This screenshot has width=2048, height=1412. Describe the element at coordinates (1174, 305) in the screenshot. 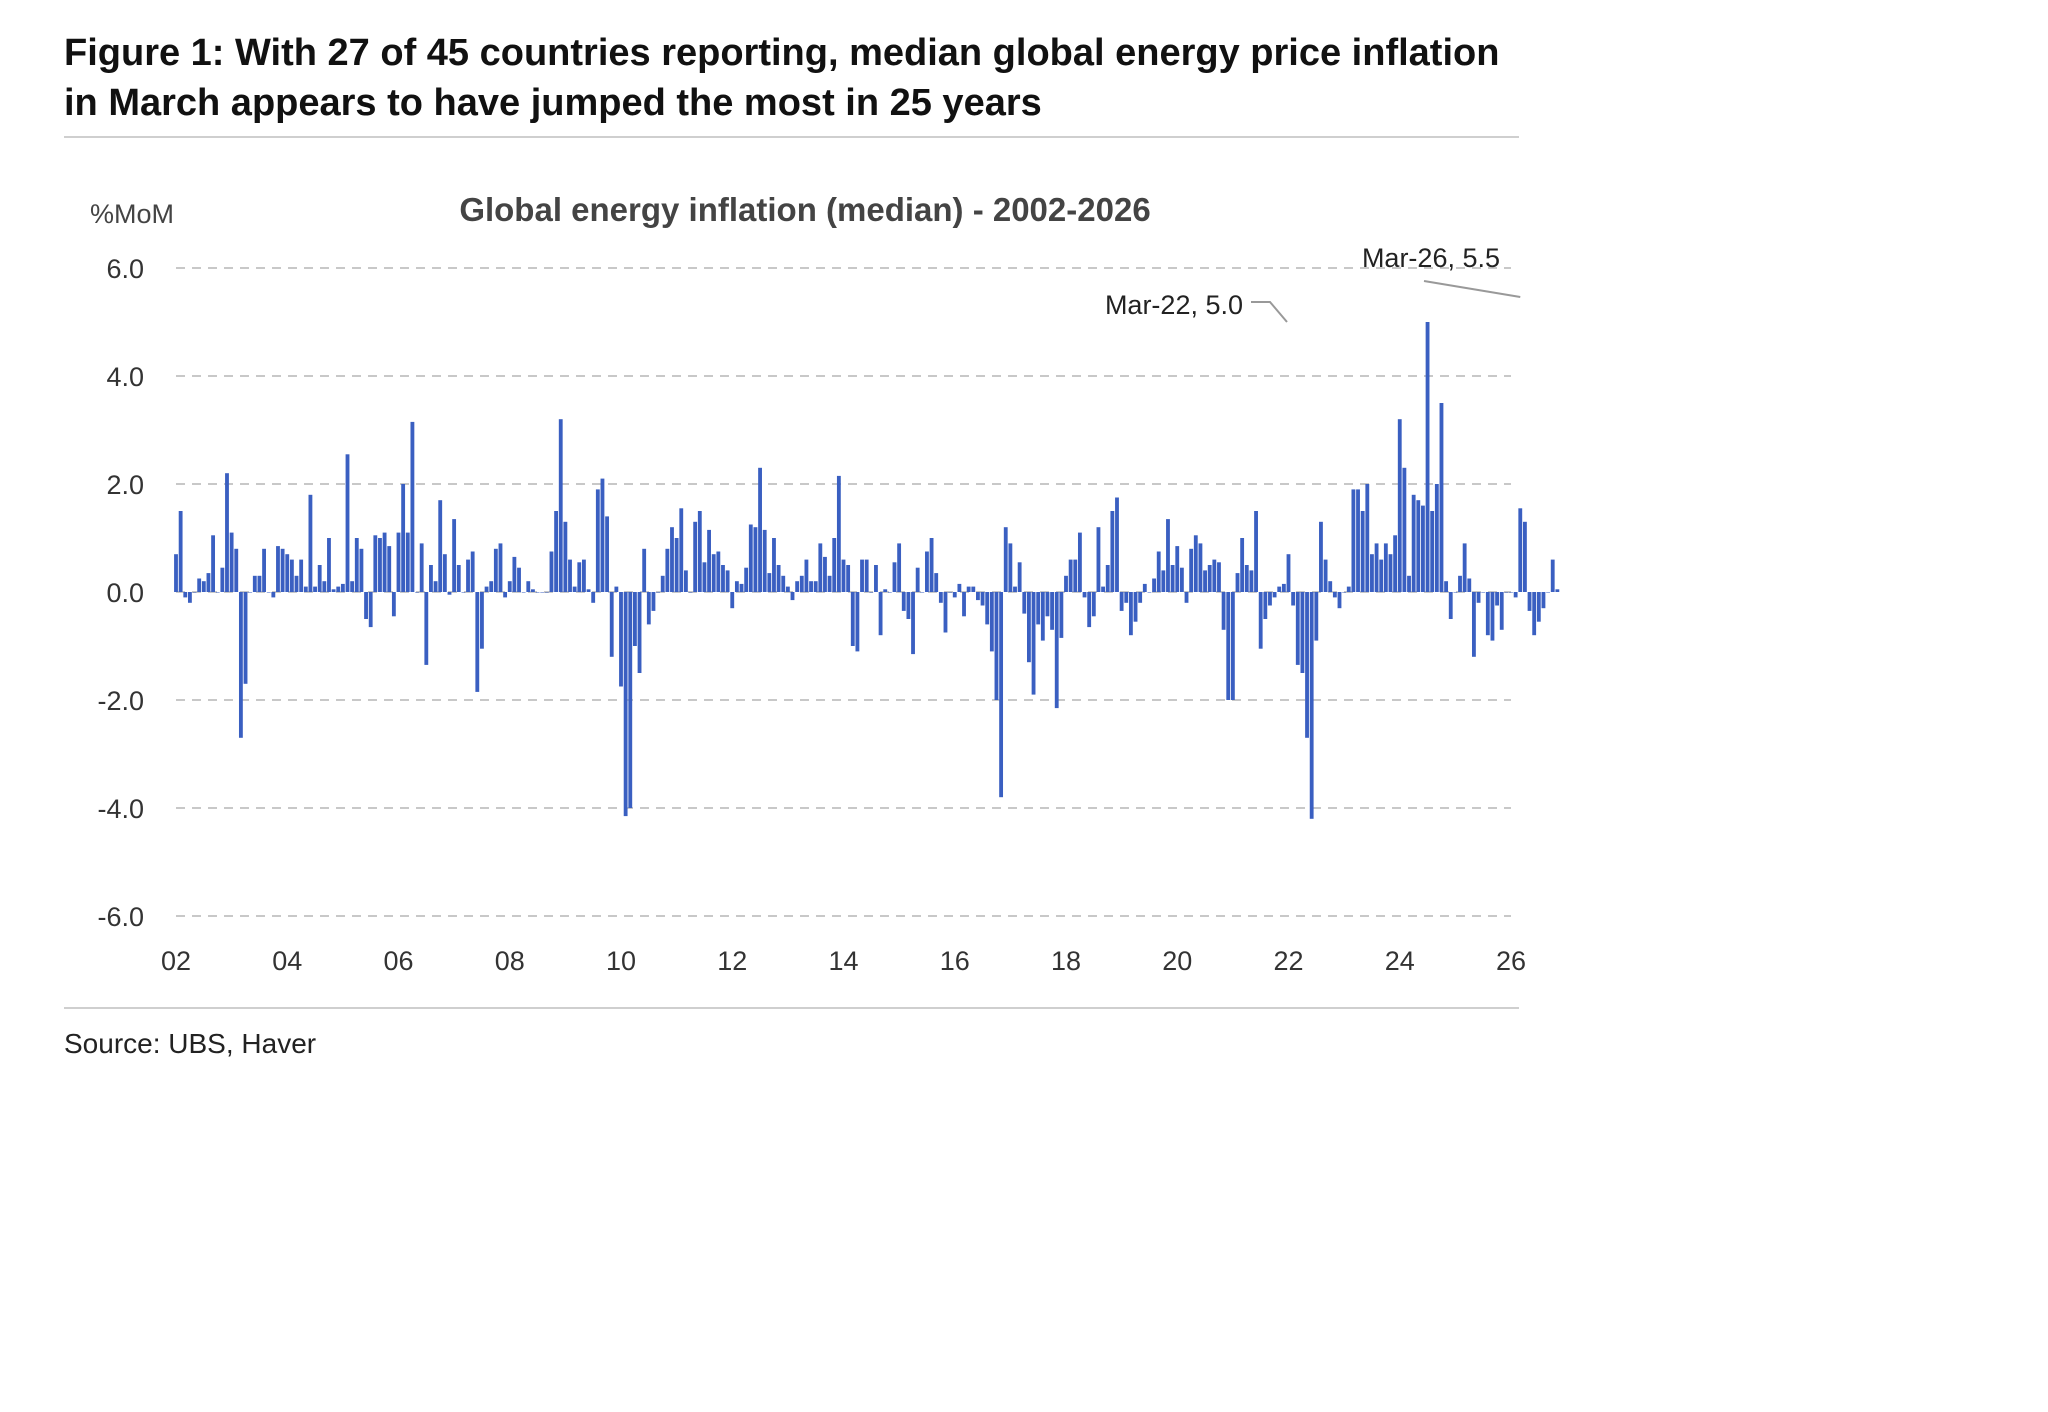

I see `annotation-label: Mar-22, 5.0` at that location.